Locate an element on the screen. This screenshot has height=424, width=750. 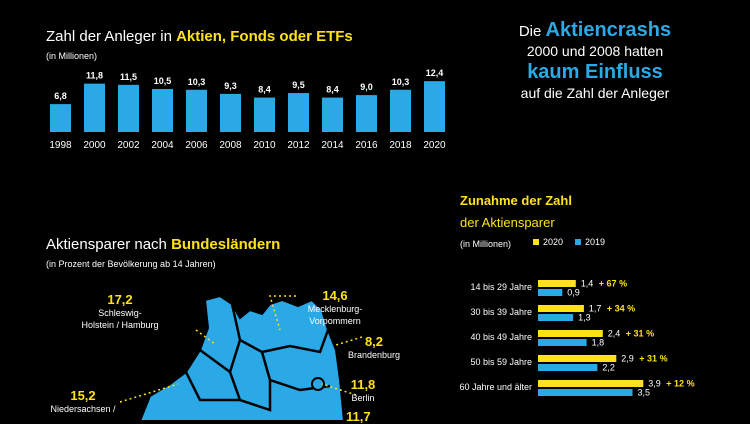
region-brandenburg: 8,2 Brandenburg is located at coordinates (374, 347).